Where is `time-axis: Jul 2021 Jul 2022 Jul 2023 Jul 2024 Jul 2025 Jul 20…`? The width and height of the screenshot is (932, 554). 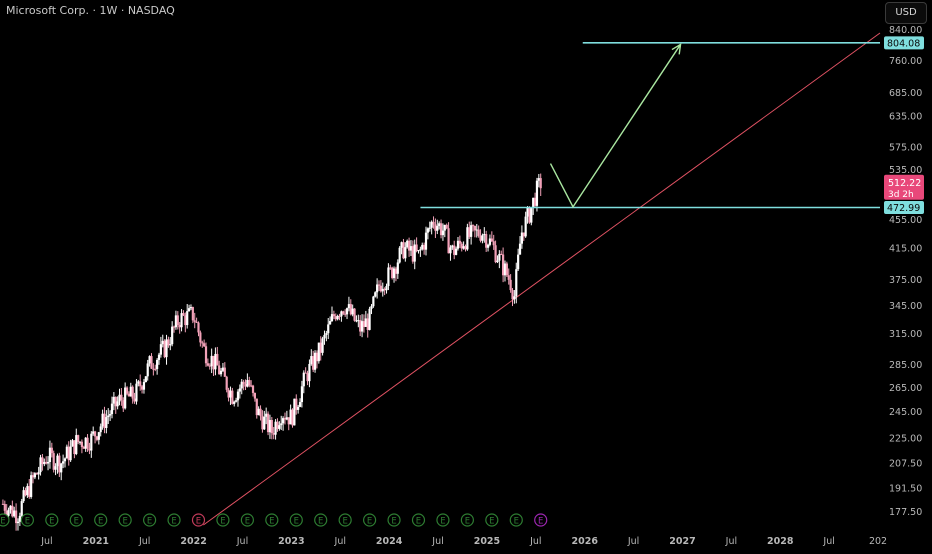
time-axis: Jul 2021 Jul 2022 Jul 2023 Jul 2024 Jul 2025 Jul 20… is located at coordinates (463, 541).